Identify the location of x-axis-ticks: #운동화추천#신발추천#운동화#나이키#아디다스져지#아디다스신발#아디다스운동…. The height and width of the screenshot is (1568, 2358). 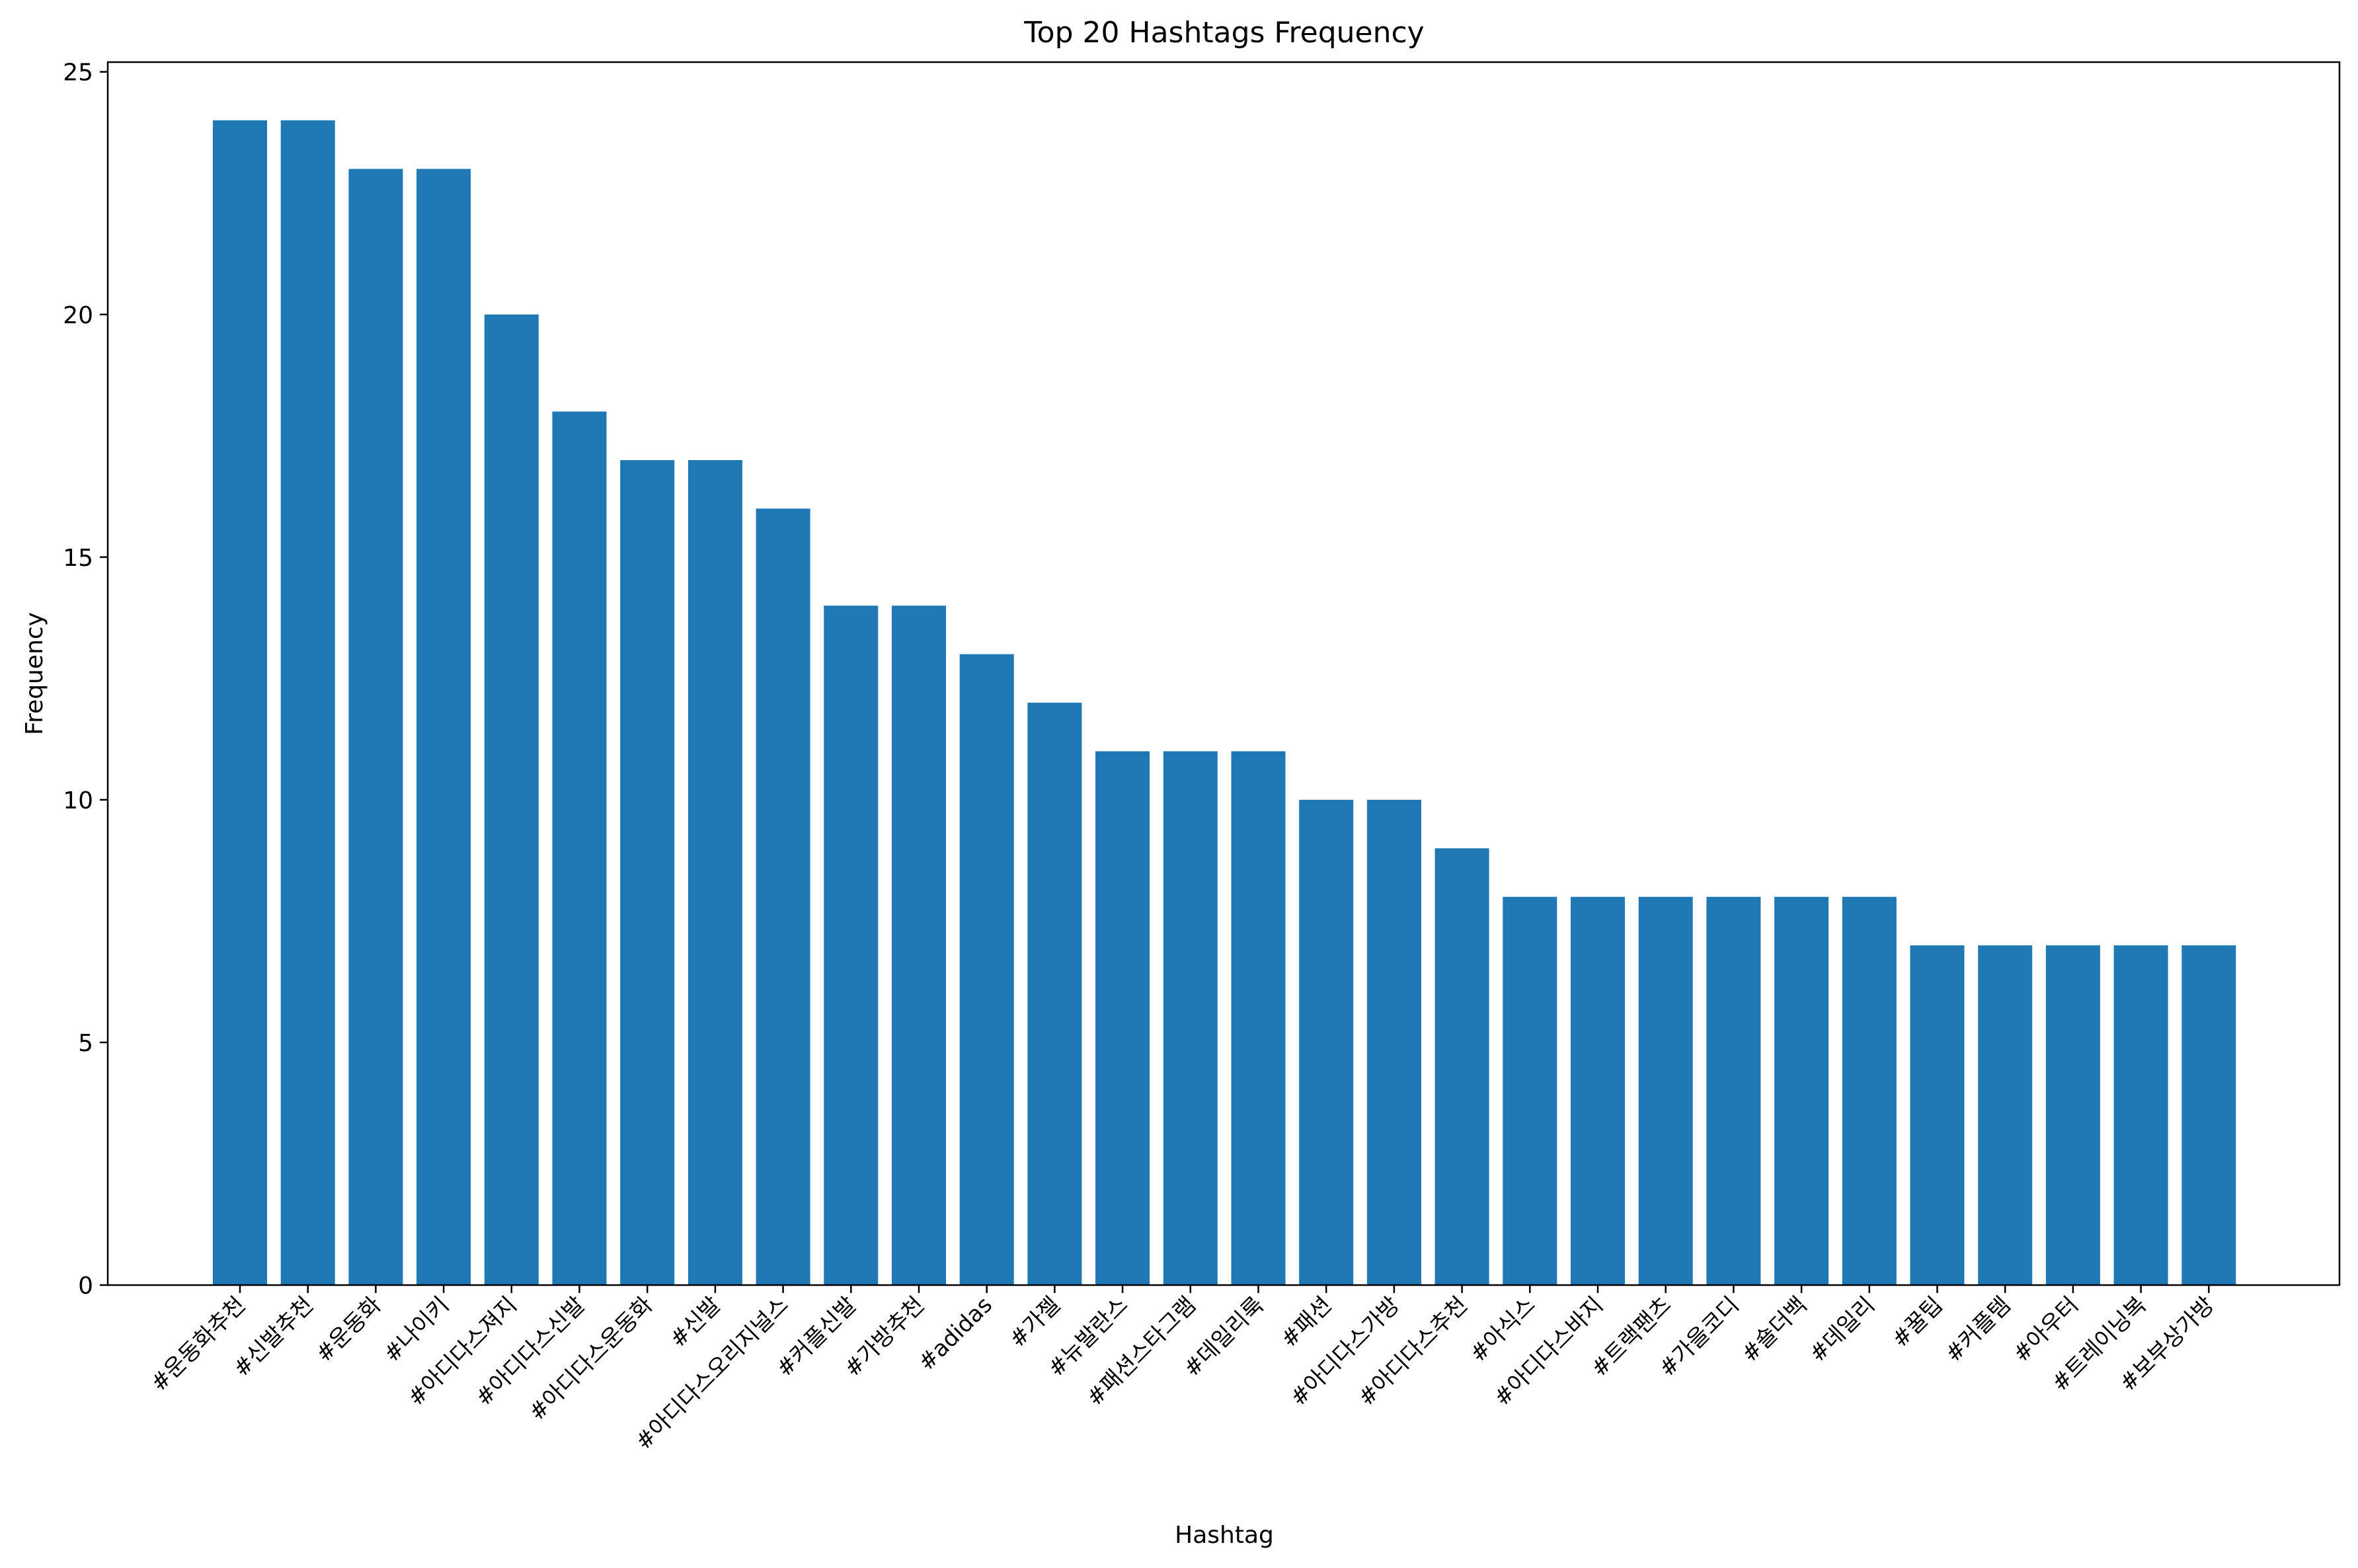
(1182, 1370).